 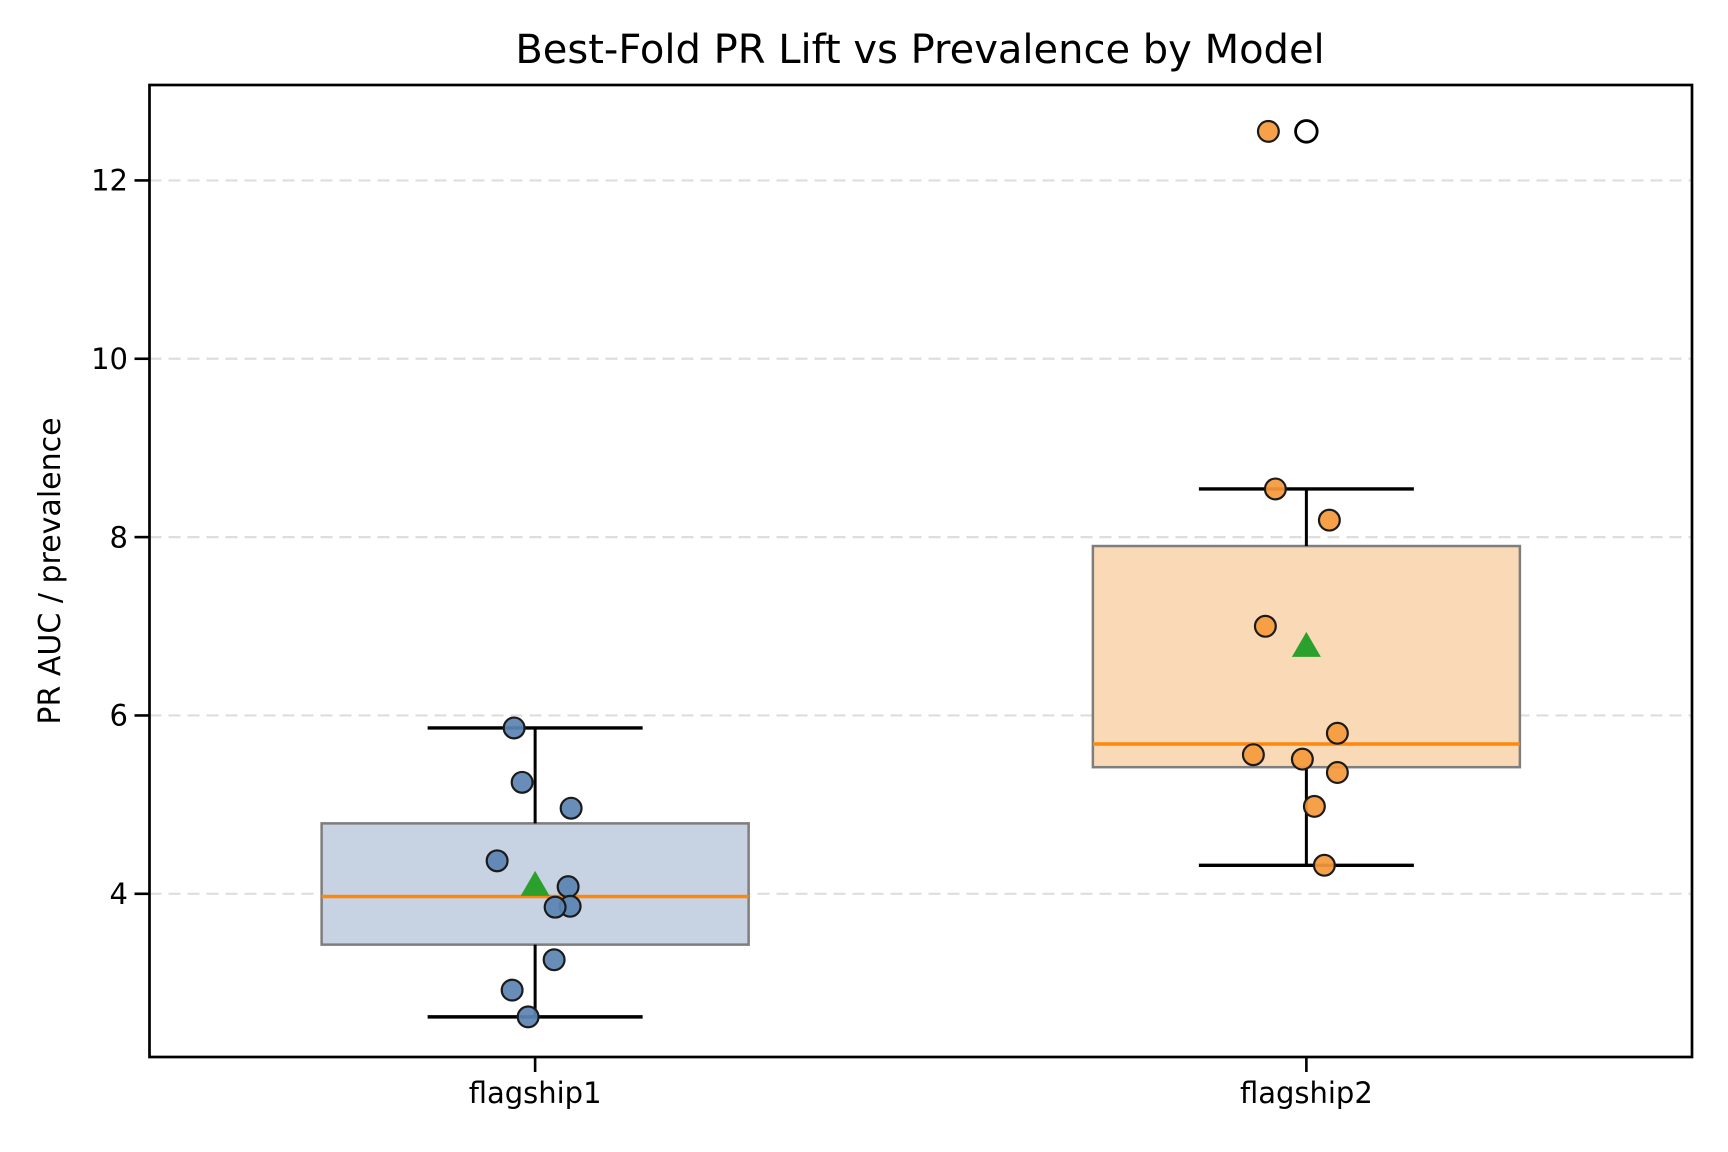 I want to click on x-tick-label-flagship2: flagship2, so click(x=1306, y=1093).